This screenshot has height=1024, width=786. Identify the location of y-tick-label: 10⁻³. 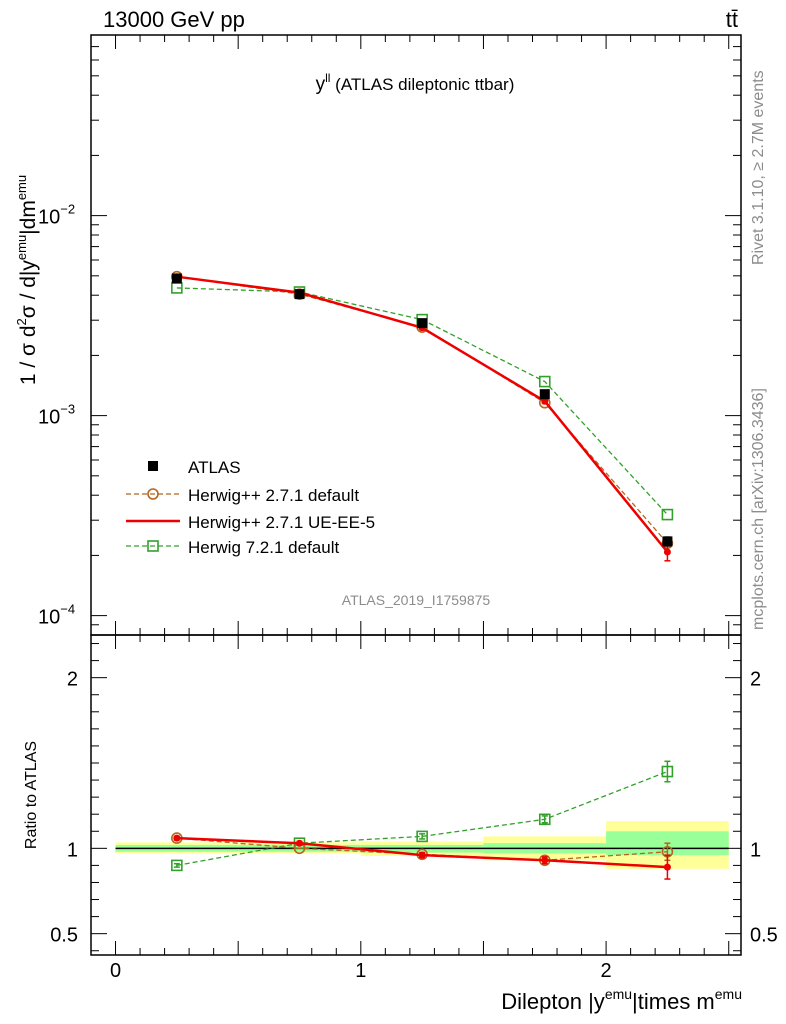
(56, 415).